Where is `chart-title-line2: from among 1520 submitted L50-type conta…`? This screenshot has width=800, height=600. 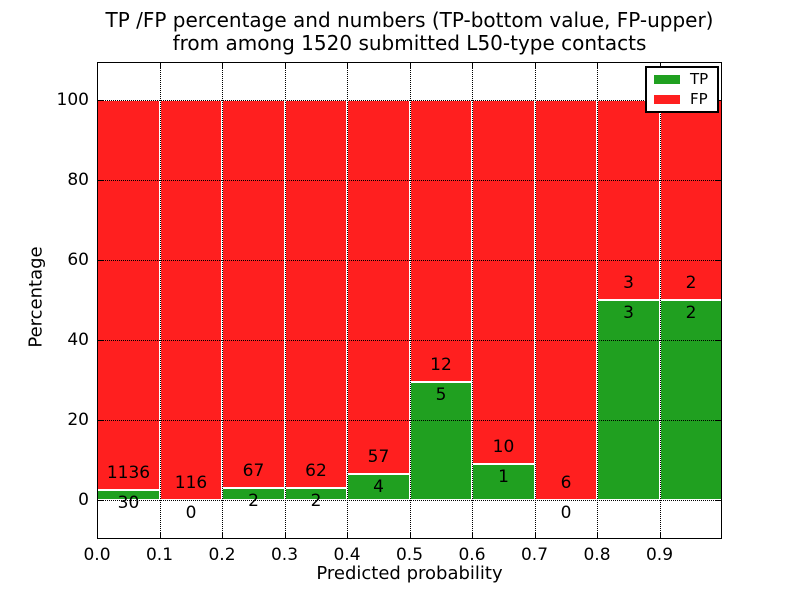
chart-title-line2: from among 1520 submitted L50-type conta… is located at coordinates (409, 43).